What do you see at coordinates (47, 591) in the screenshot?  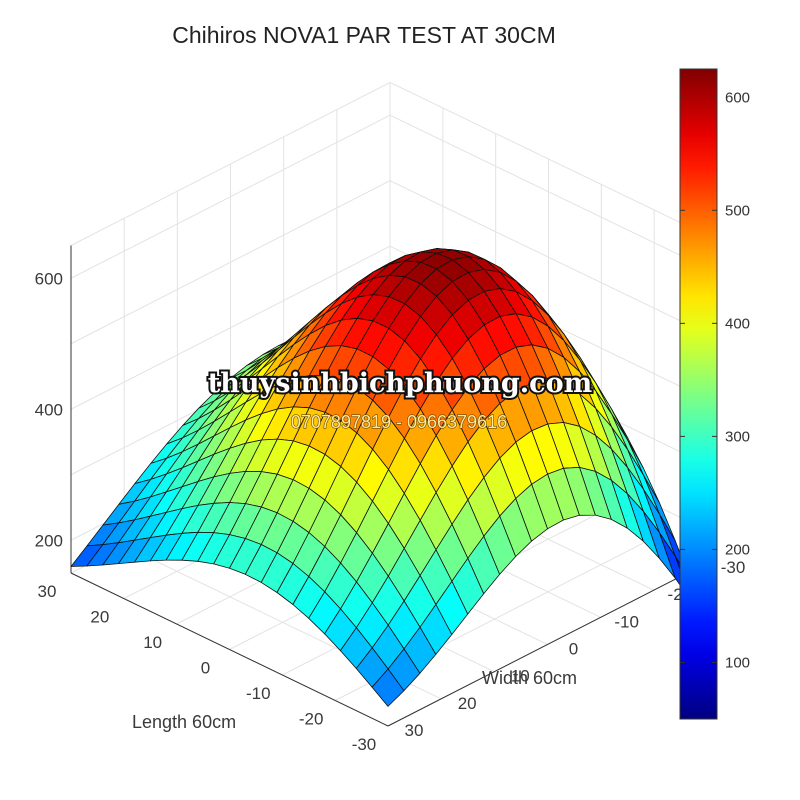 I see `x-tick-label: 30` at bounding box center [47, 591].